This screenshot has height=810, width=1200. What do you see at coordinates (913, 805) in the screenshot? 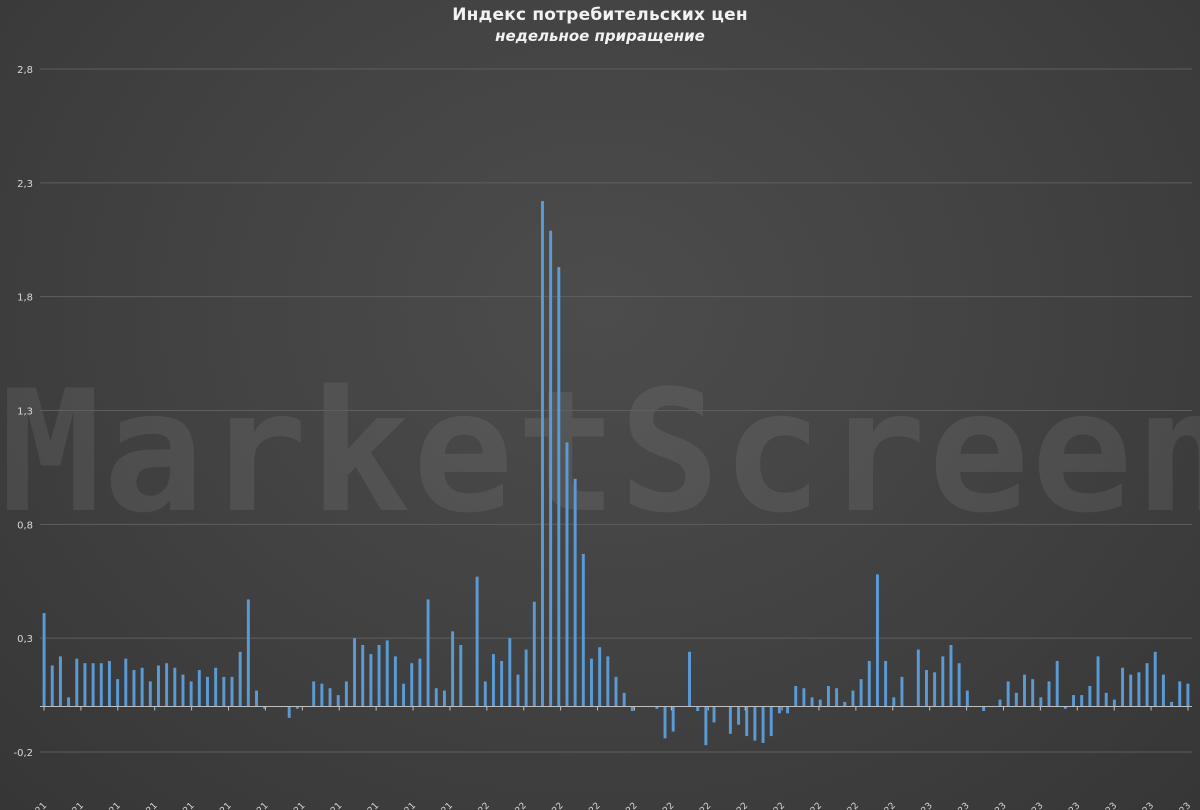
I see `x-tick-label: 11.01.2023` at bounding box center [913, 805].